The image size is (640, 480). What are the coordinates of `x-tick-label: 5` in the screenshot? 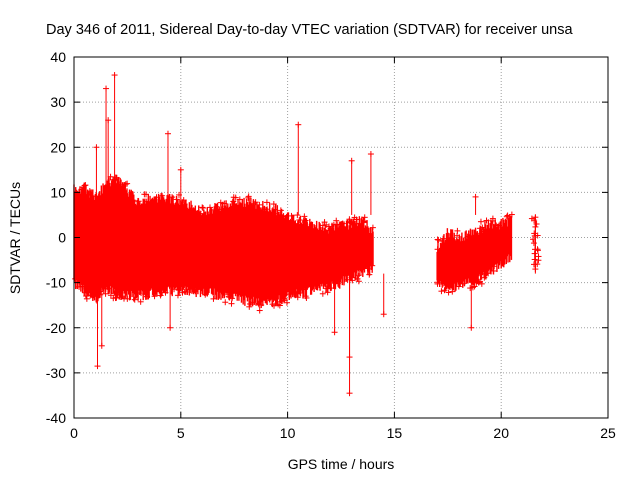 It's located at (181, 433).